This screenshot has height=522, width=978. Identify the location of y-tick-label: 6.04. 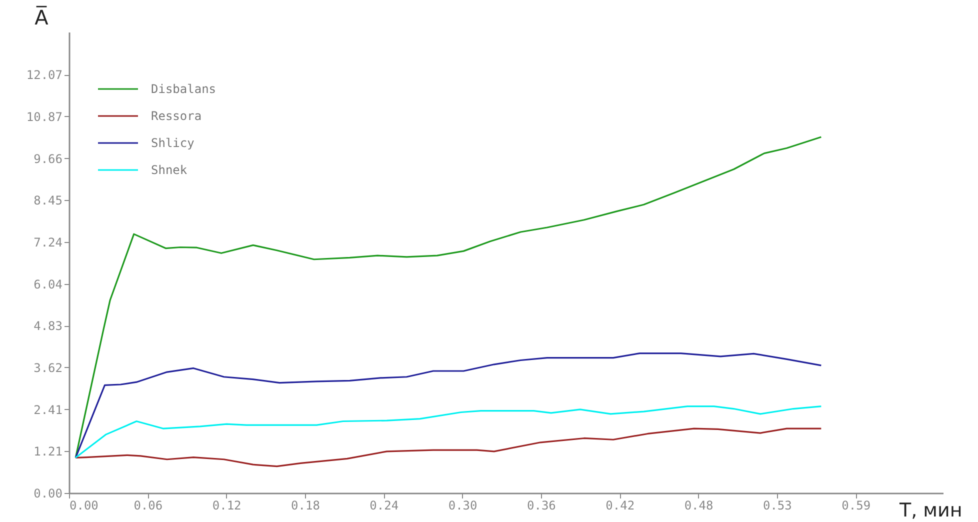
(48, 284).